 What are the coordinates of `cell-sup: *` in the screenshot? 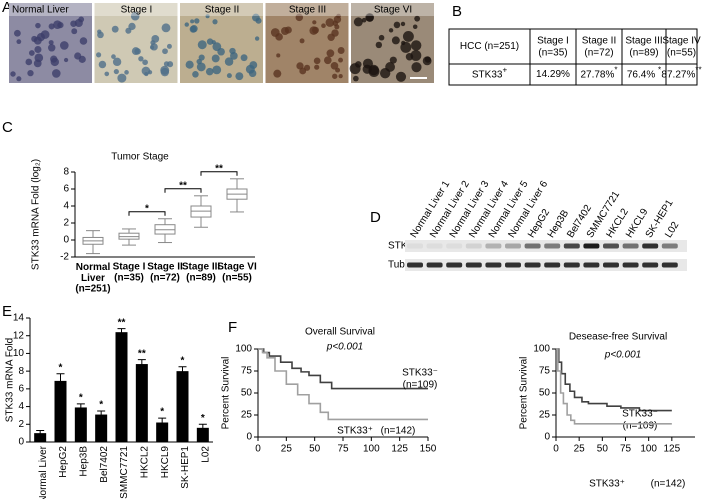 It's located at (659, 70).